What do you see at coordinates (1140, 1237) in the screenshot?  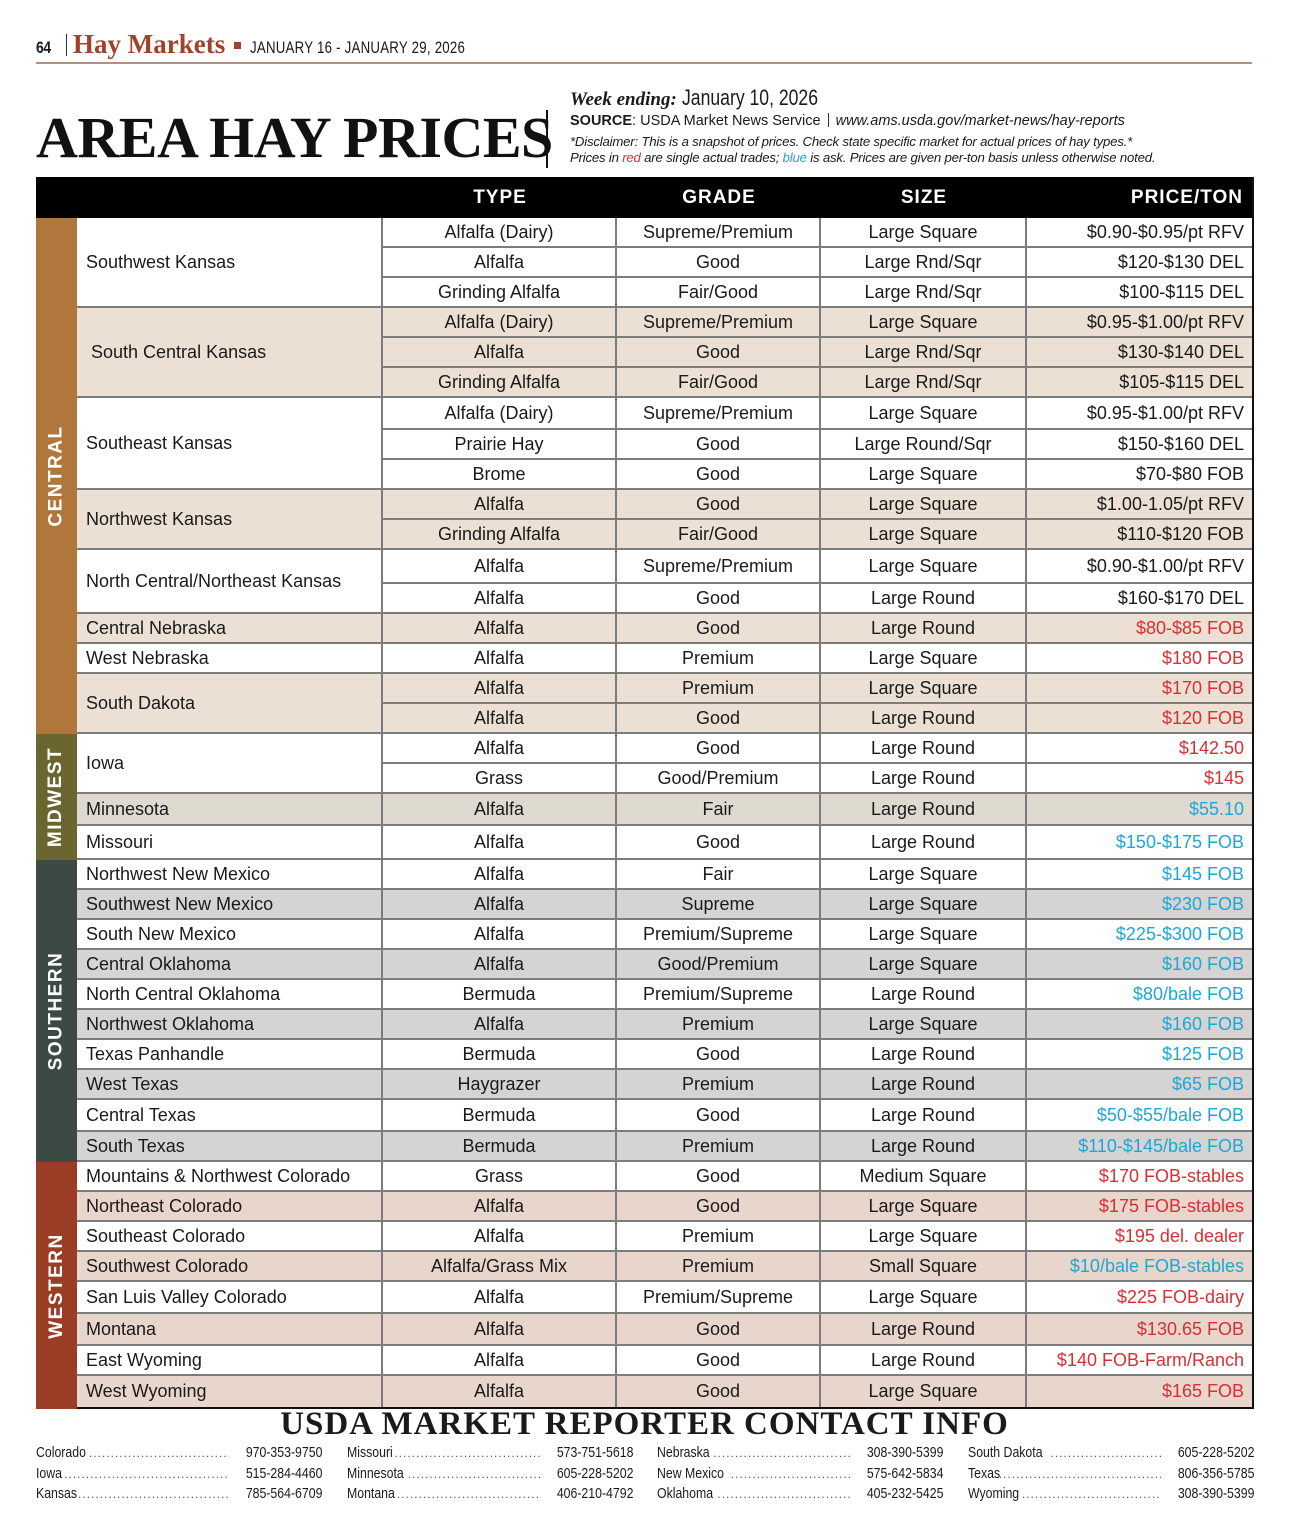 I see `price-cell: $195 del. dealer` at bounding box center [1140, 1237].